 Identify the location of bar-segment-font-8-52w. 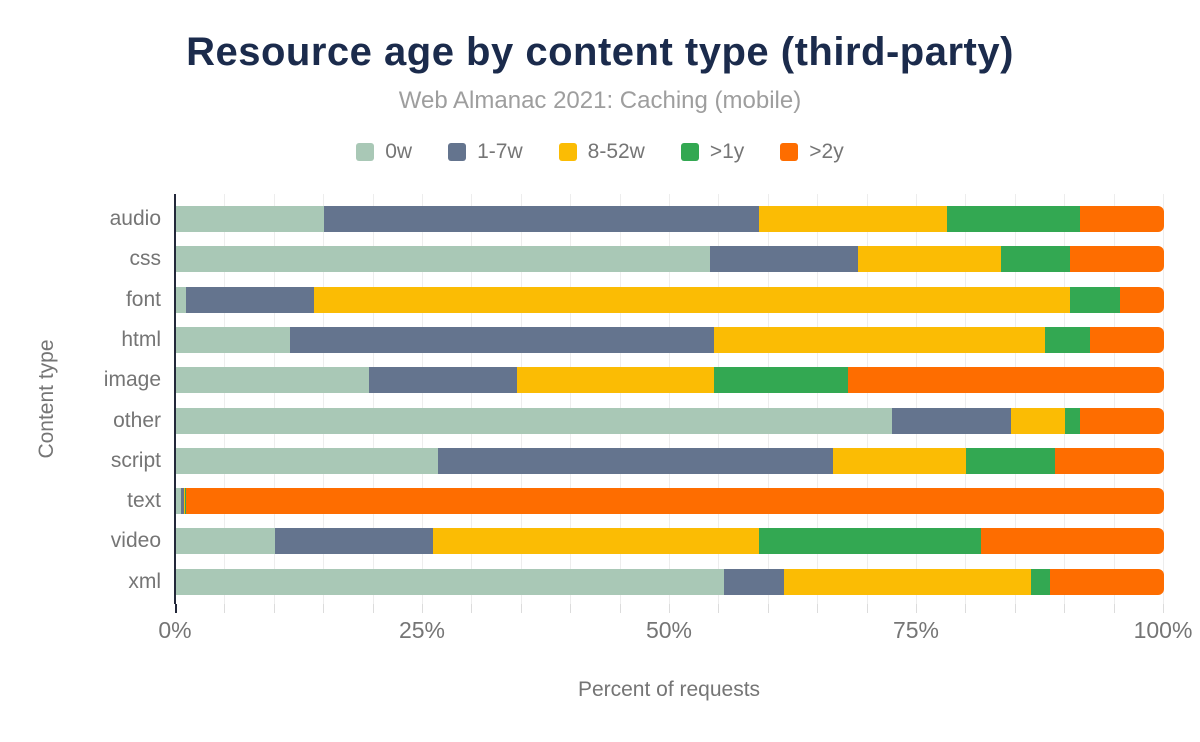
(692, 299).